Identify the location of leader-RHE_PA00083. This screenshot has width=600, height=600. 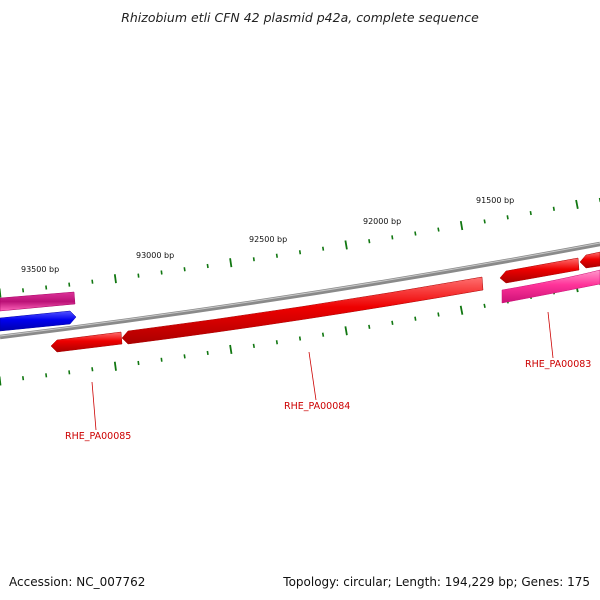
(550, 335).